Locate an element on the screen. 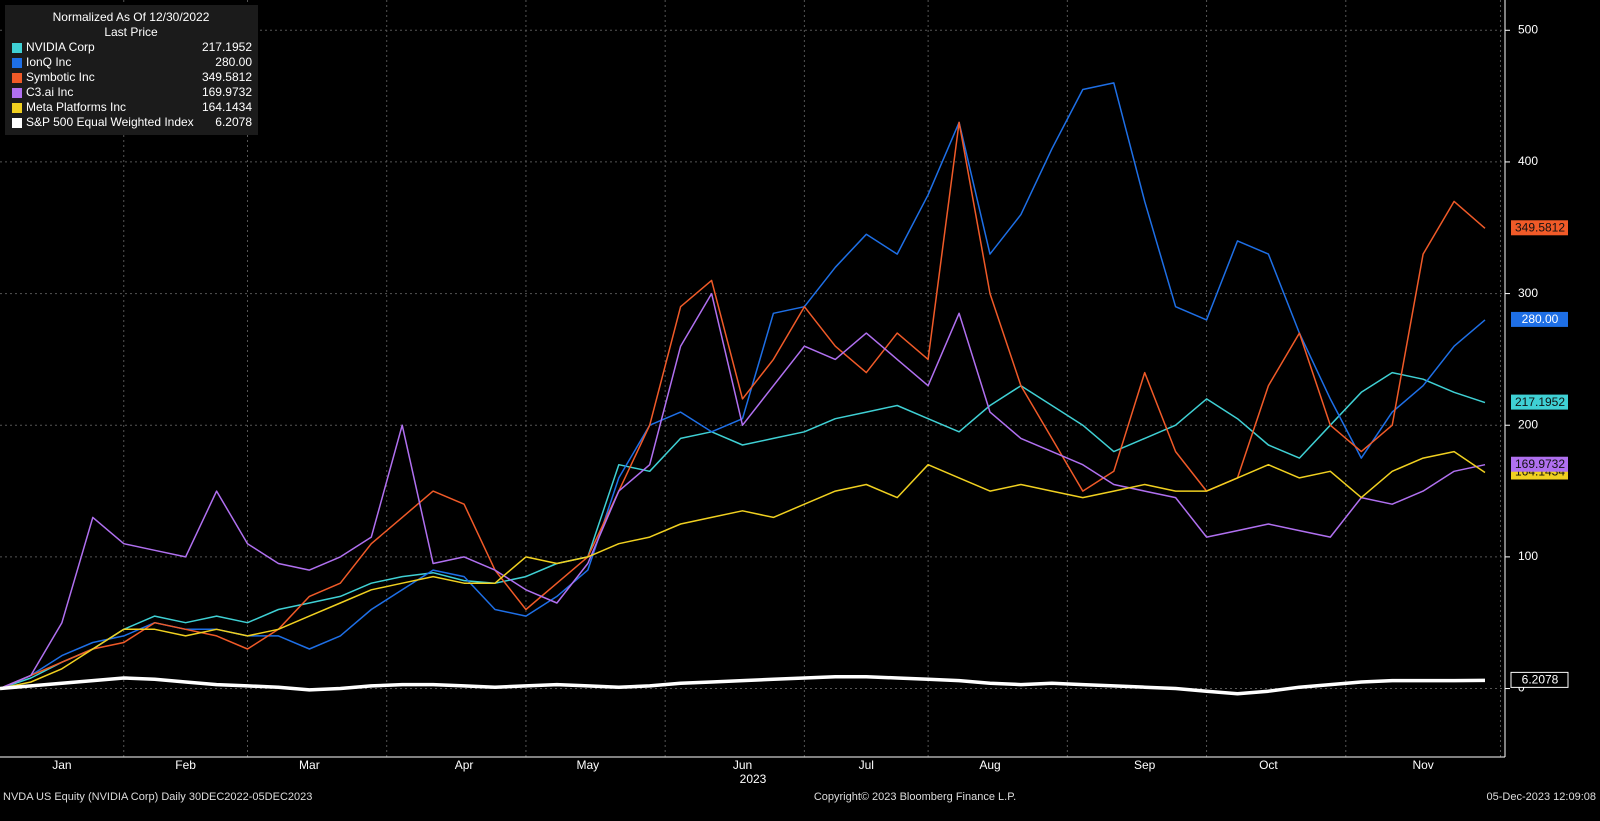 The height and width of the screenshot is (821, 1600). legend-label: Meta Platforms Inc is located at coordinates (76, 107).